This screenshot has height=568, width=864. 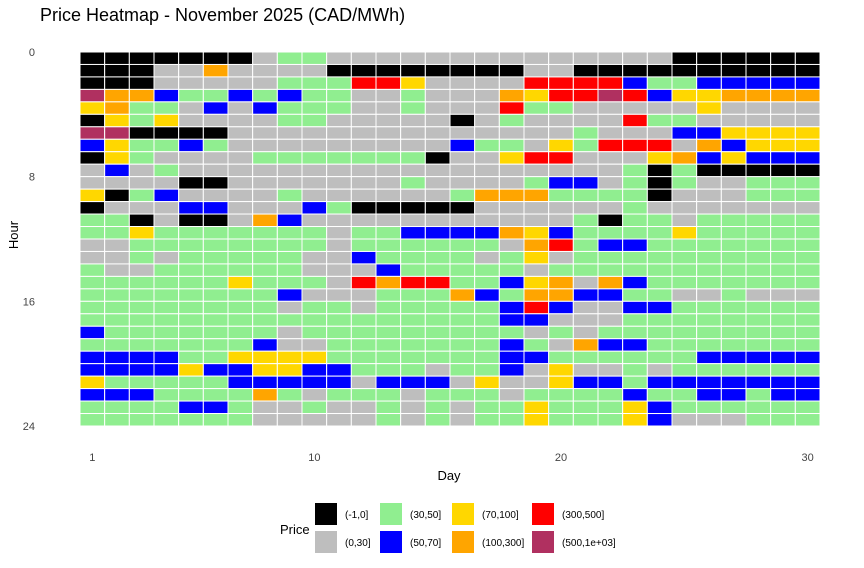 I want to click on chart-title: Price Heatmap - November 2025 (CAD/MWh), so click(x=223, y=15).